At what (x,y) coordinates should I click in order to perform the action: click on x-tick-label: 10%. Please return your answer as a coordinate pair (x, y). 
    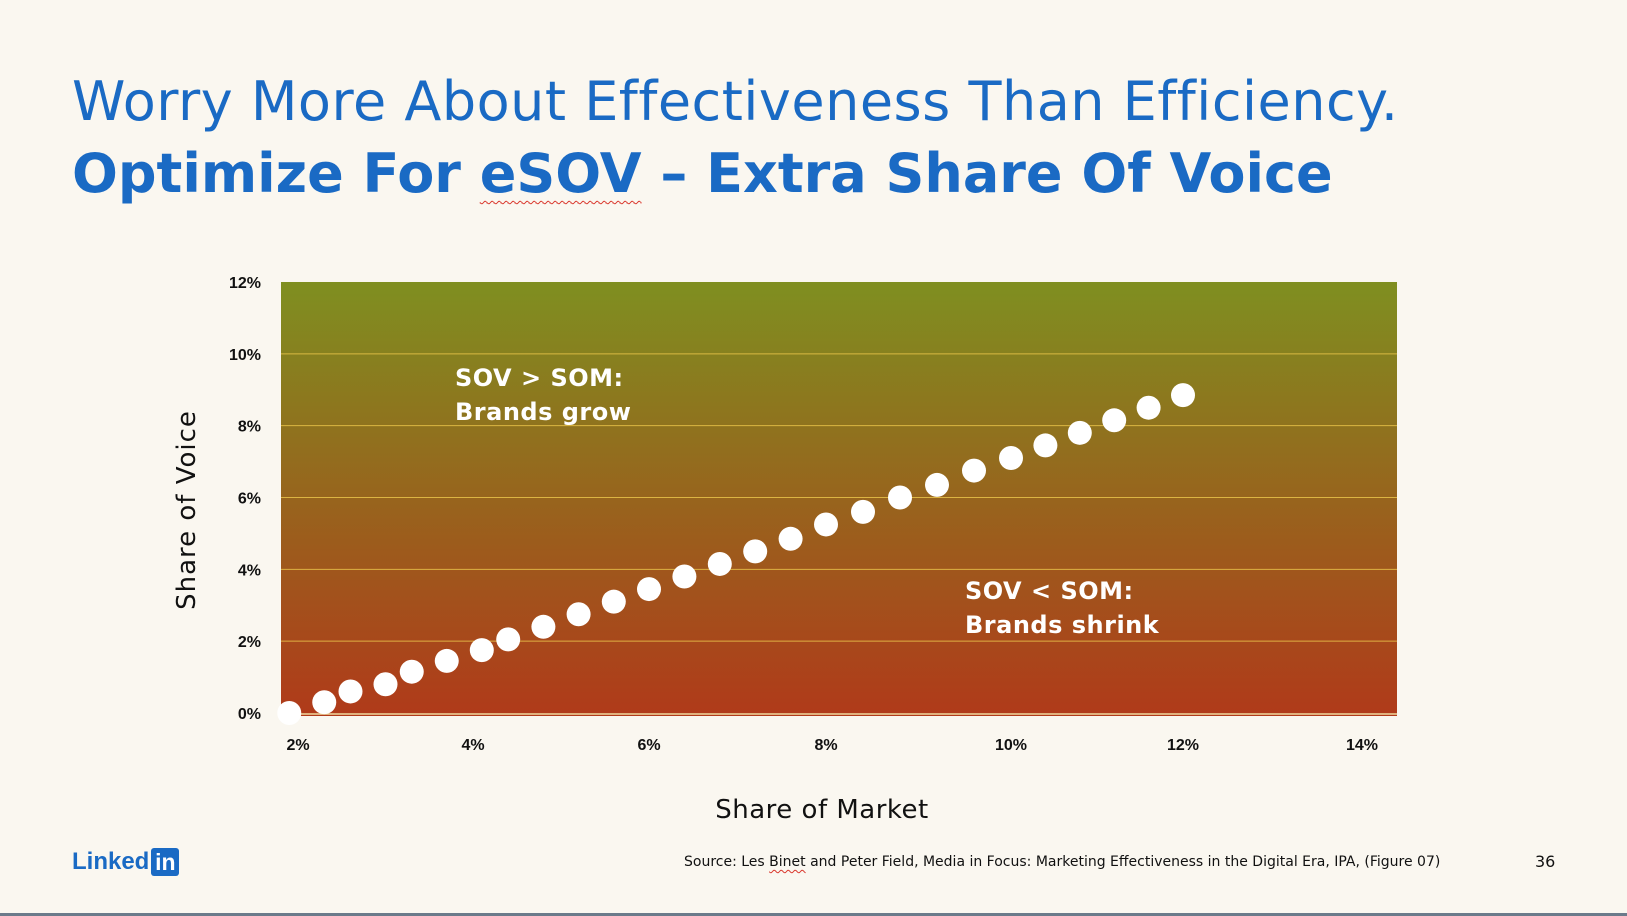
    Looking at the image, I should click on (1011, 745).